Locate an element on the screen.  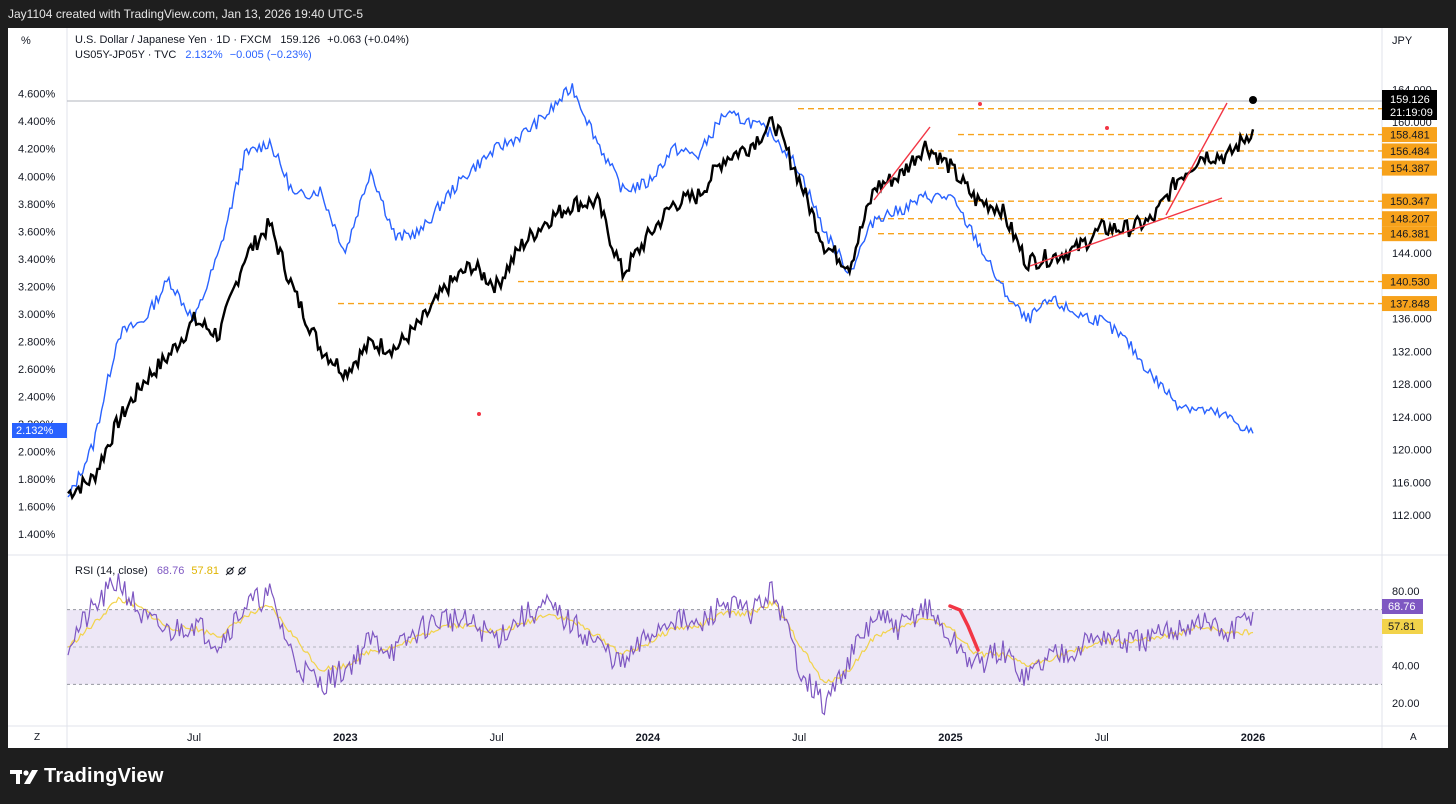
time-axis-tick-label: 2024 is located at coordinates (648, 738).